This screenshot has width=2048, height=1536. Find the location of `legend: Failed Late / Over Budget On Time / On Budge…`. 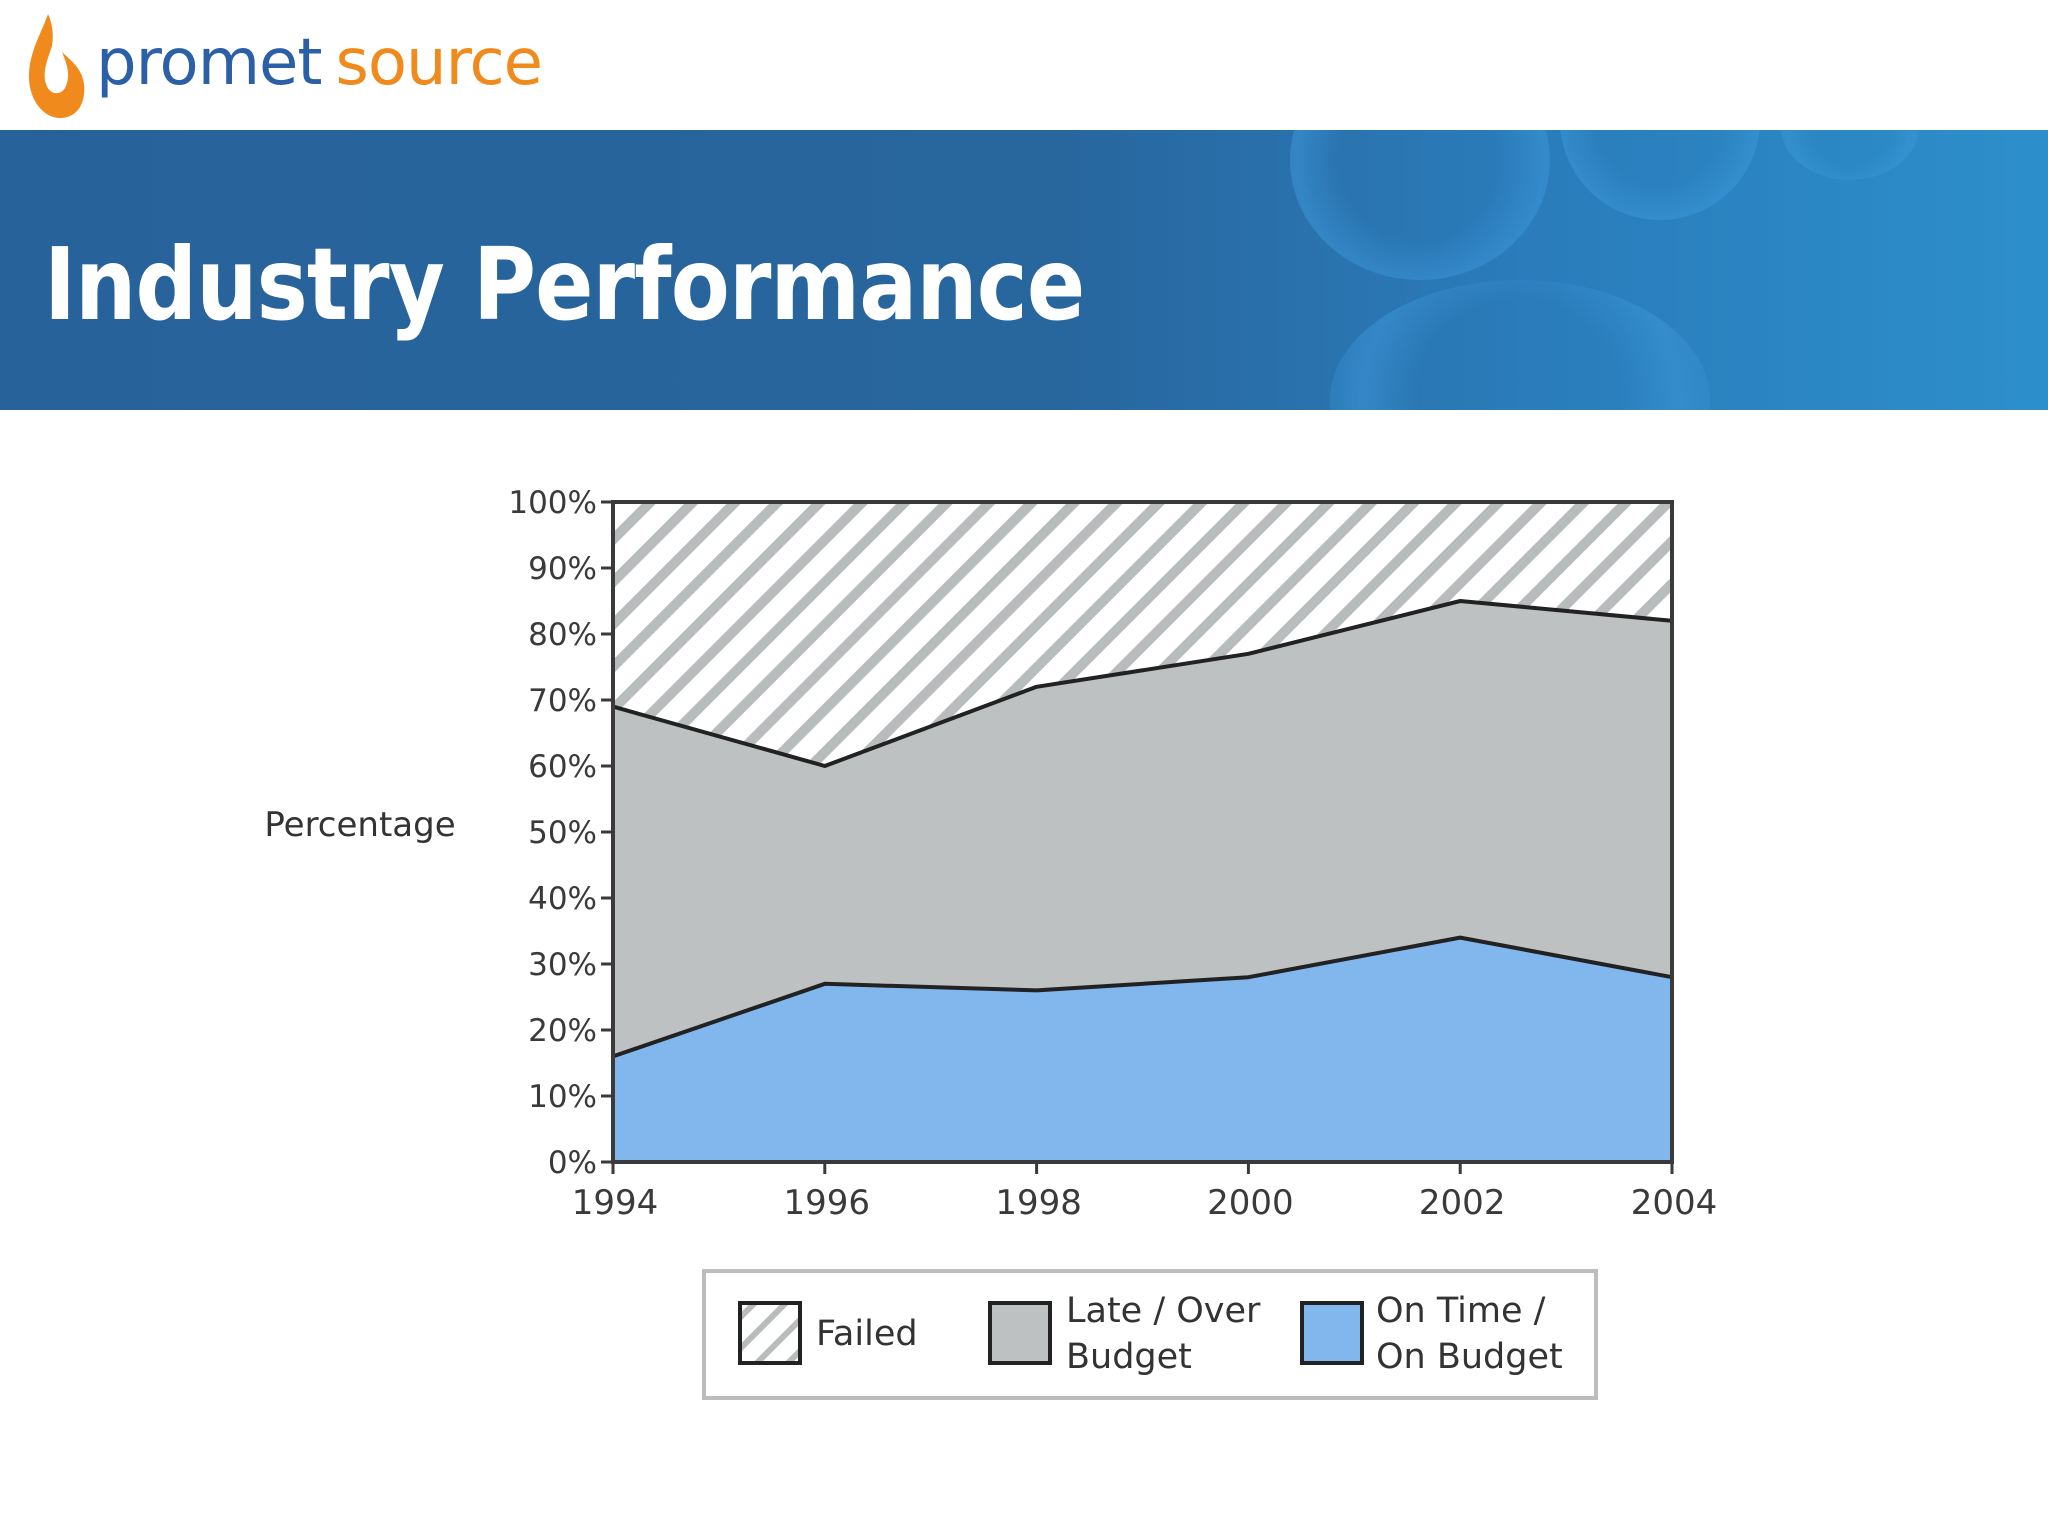

legend: Failed Late / Over Budget On Time / On Budge… is located at coordinates (1150, 1334).